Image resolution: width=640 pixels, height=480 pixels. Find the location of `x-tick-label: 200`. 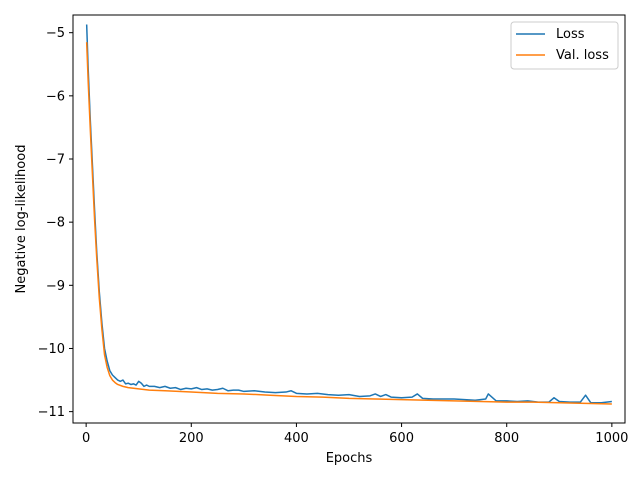

x-tick-label: 200 is located at coordinates (191, 438).